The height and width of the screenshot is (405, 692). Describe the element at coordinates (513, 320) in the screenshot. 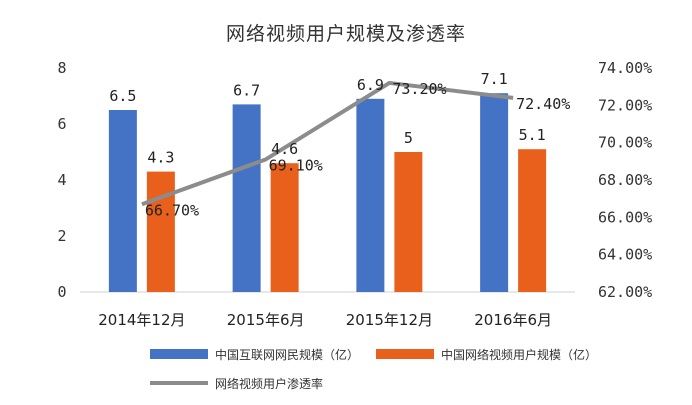

I see `x-tick-label: 2016年6月` at that location.